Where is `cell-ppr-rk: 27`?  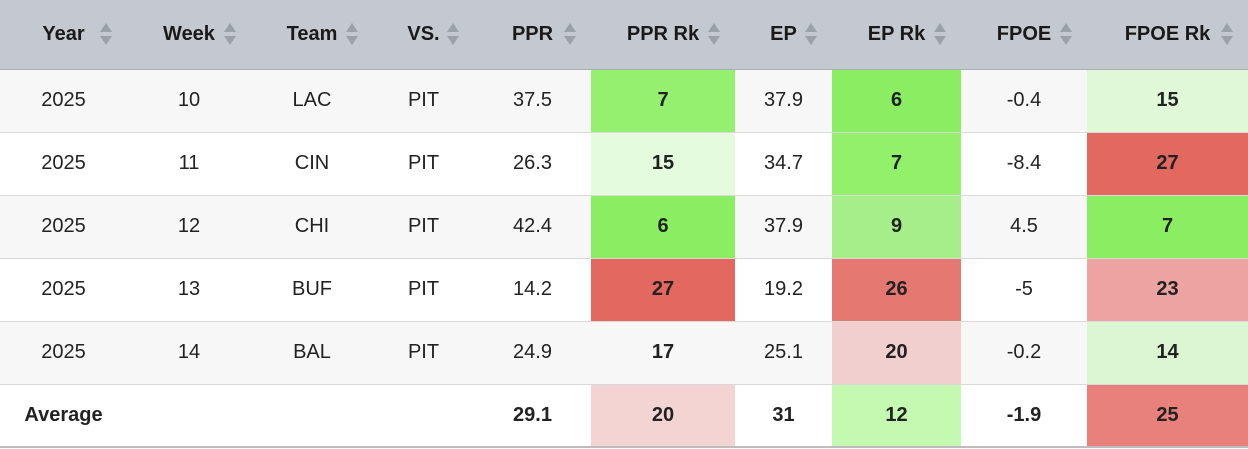 cell-ppr-rk: 27 is located at coordinates (663, 289).